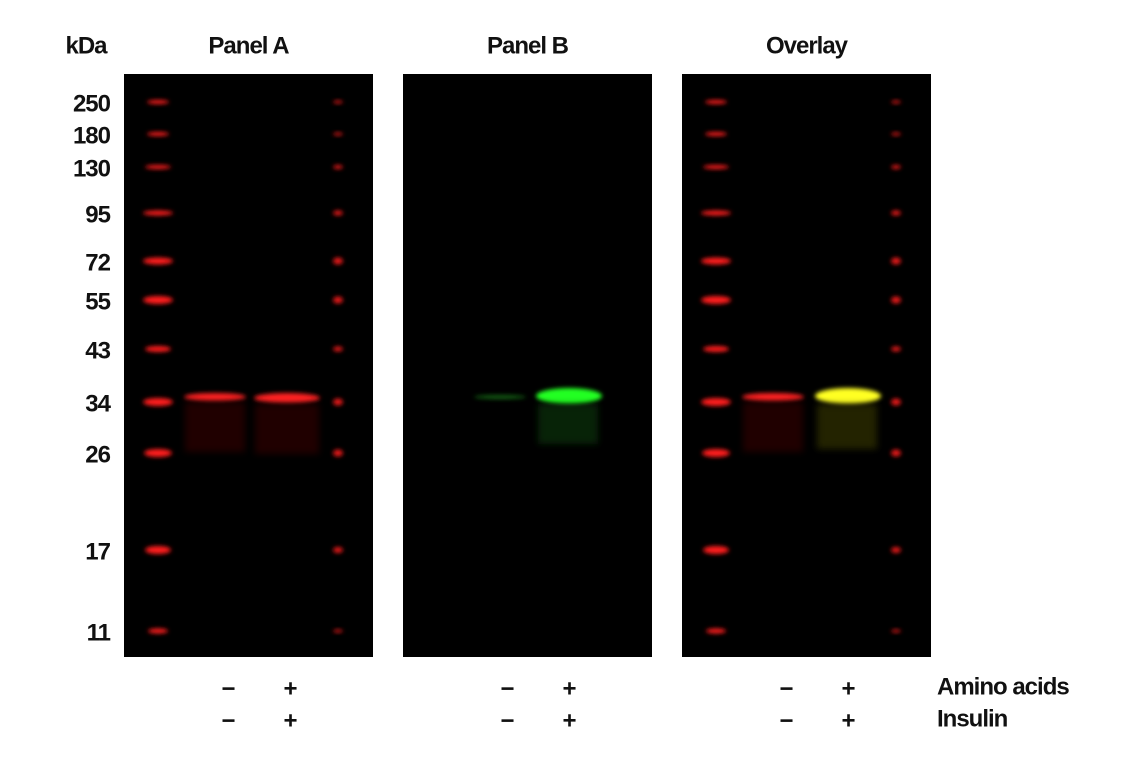  Describe the element at coordinates (1003, 686) in the screenshot. I see `condition-label: Amino acids` at that location.